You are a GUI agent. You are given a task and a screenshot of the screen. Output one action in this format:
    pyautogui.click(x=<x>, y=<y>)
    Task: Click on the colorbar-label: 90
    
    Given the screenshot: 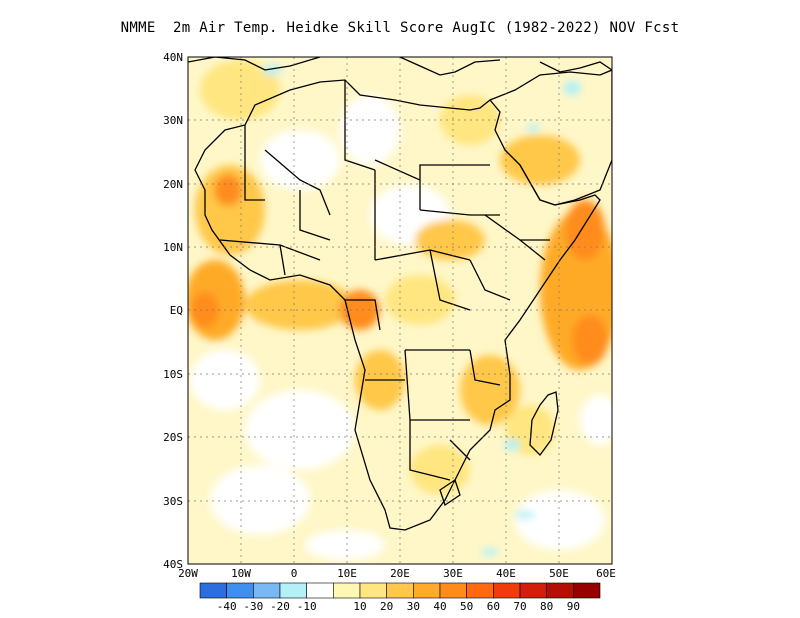 What is the action you would take?
    pyautogui.click(x=573, y=606)
    